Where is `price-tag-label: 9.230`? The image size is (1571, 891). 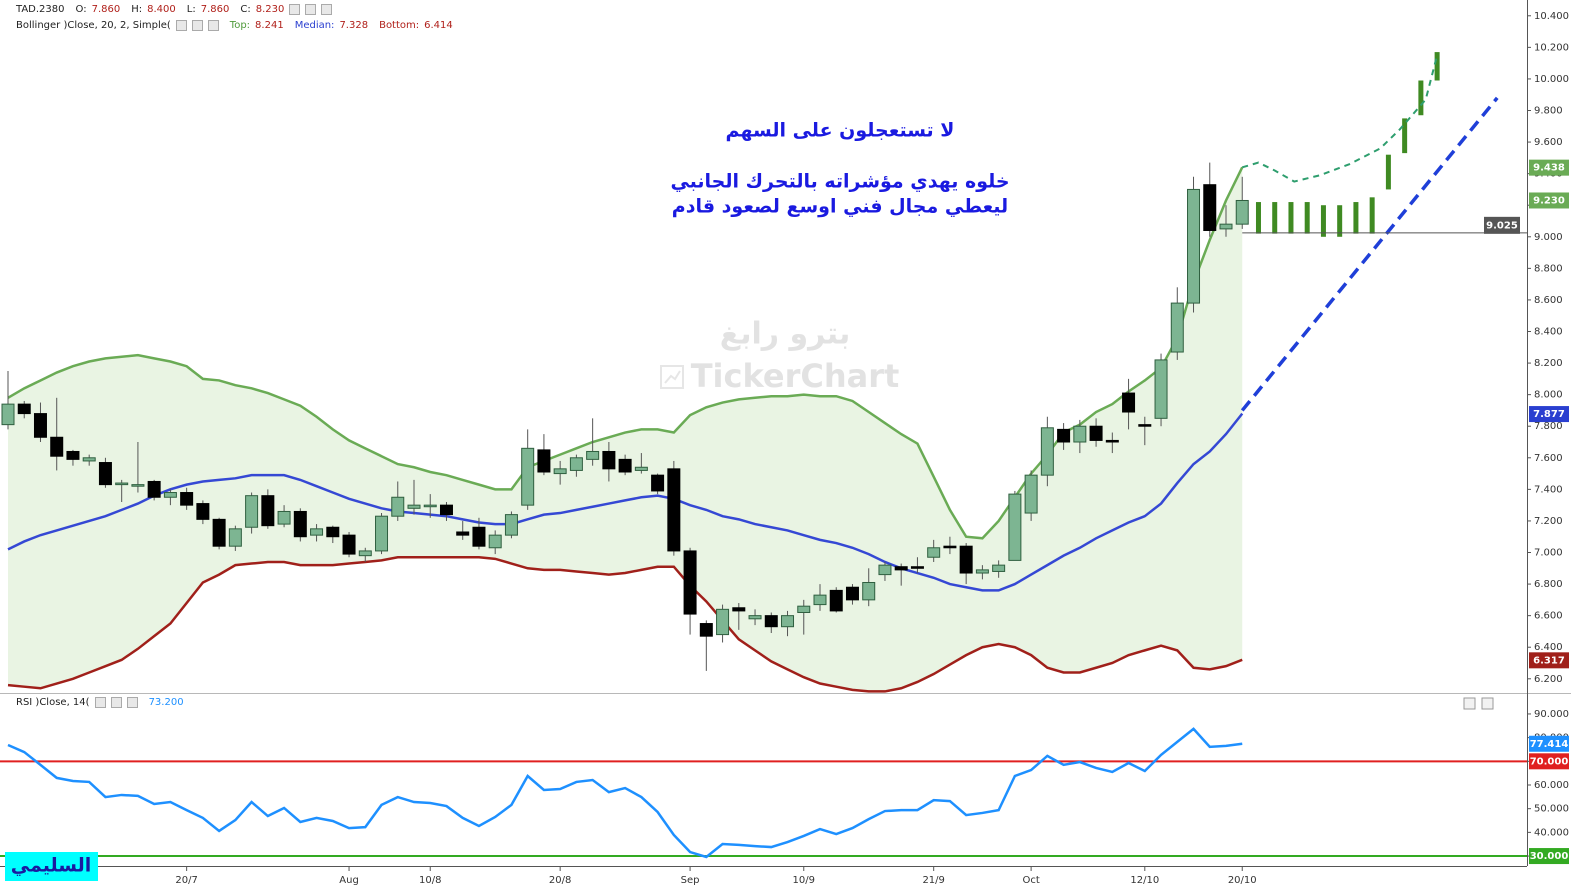 price-tag-label: 9.230 is located at coordinates (1549, 200).